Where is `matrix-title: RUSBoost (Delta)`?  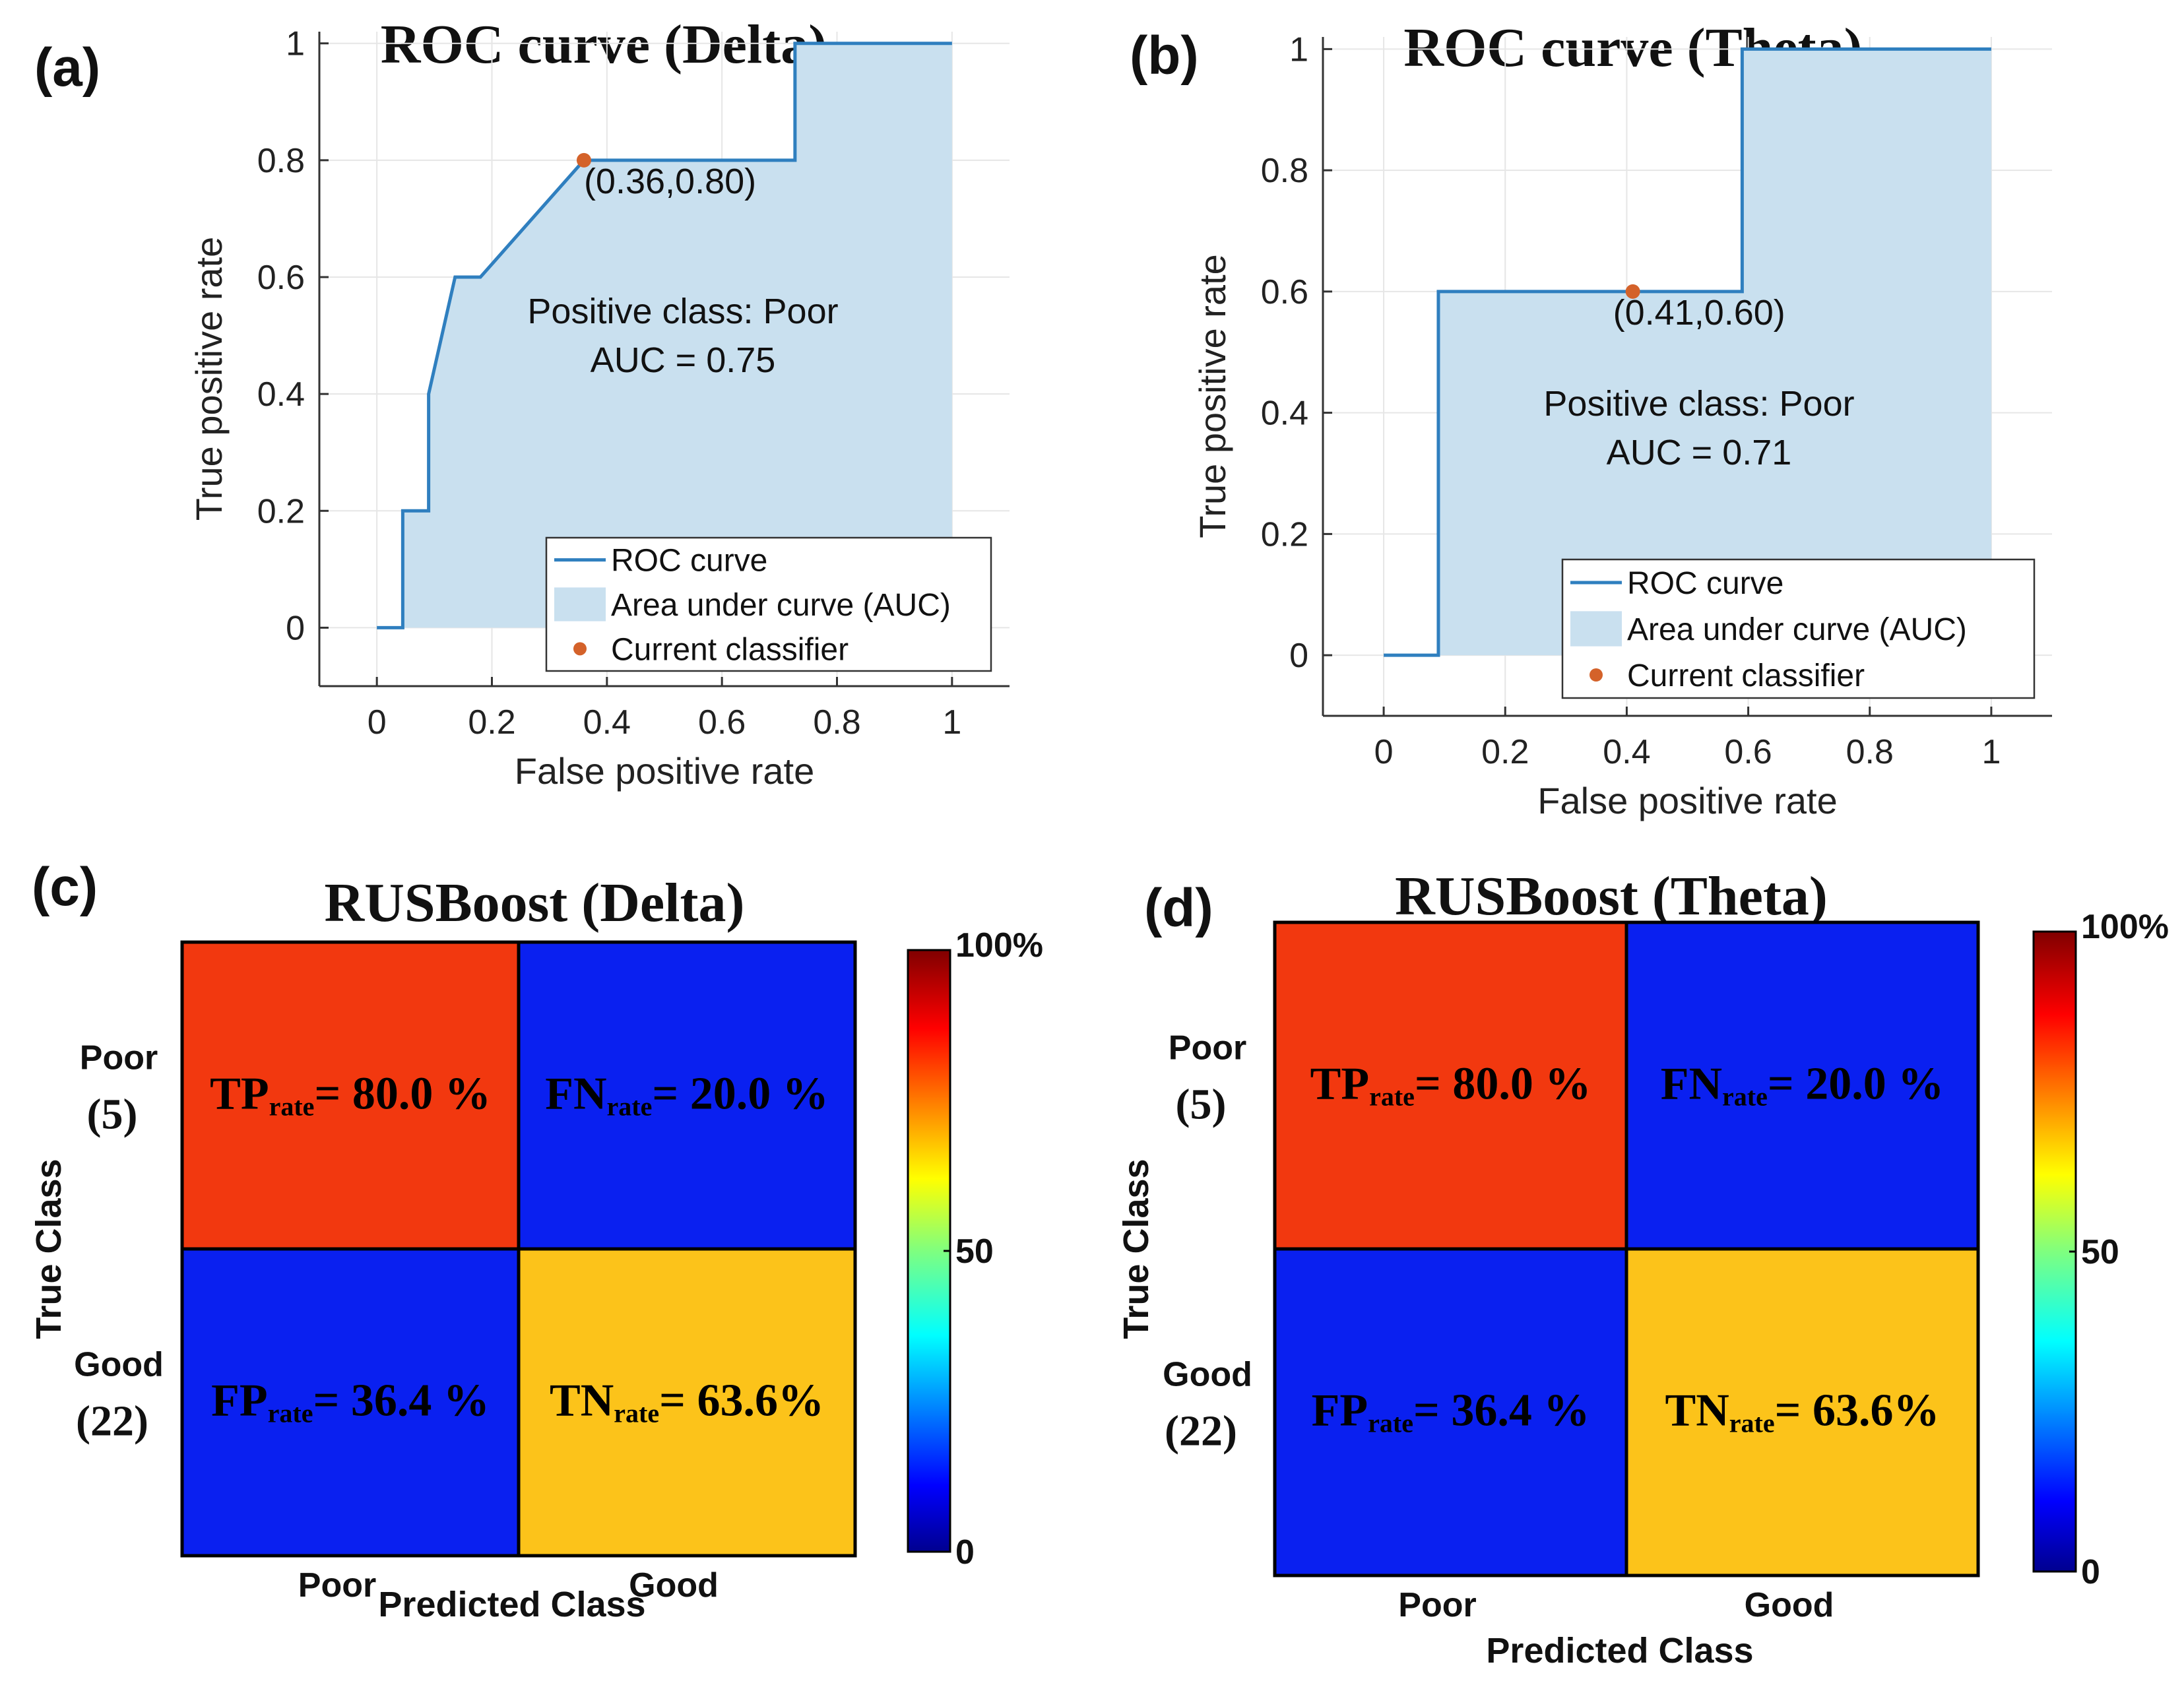 matrix-title: RUSBoost (Delta) is located at coordinates (535, 903).